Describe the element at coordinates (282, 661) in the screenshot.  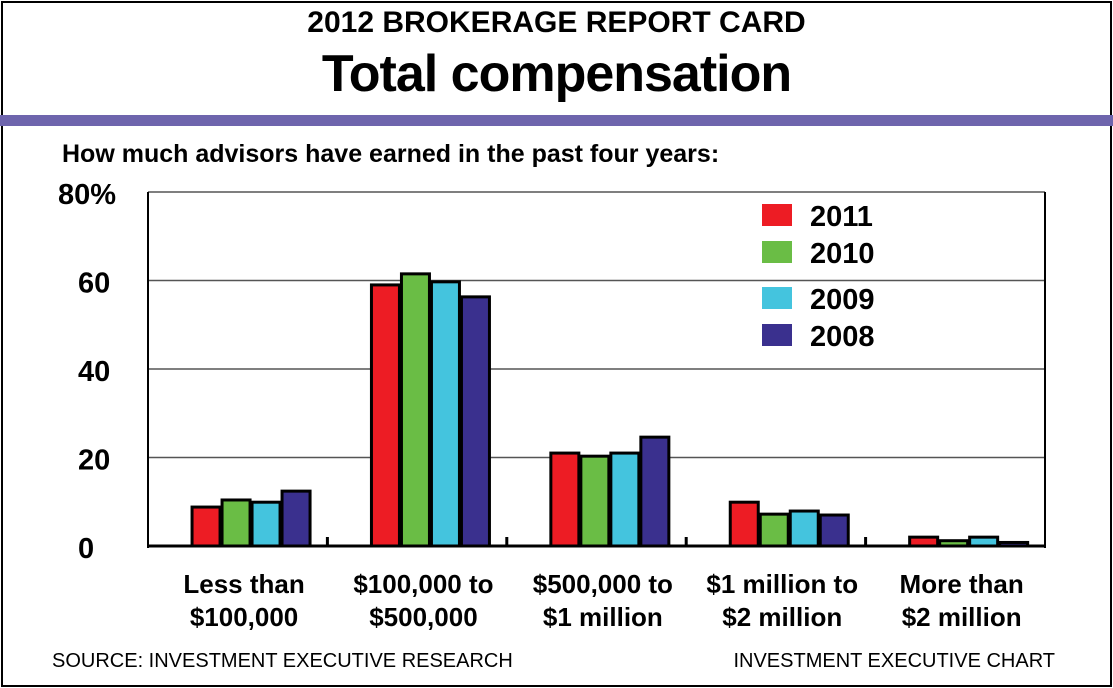
I see `source-note: SOURCE: INVESTMENT EXECUTIVE RESEARCH` at that location.